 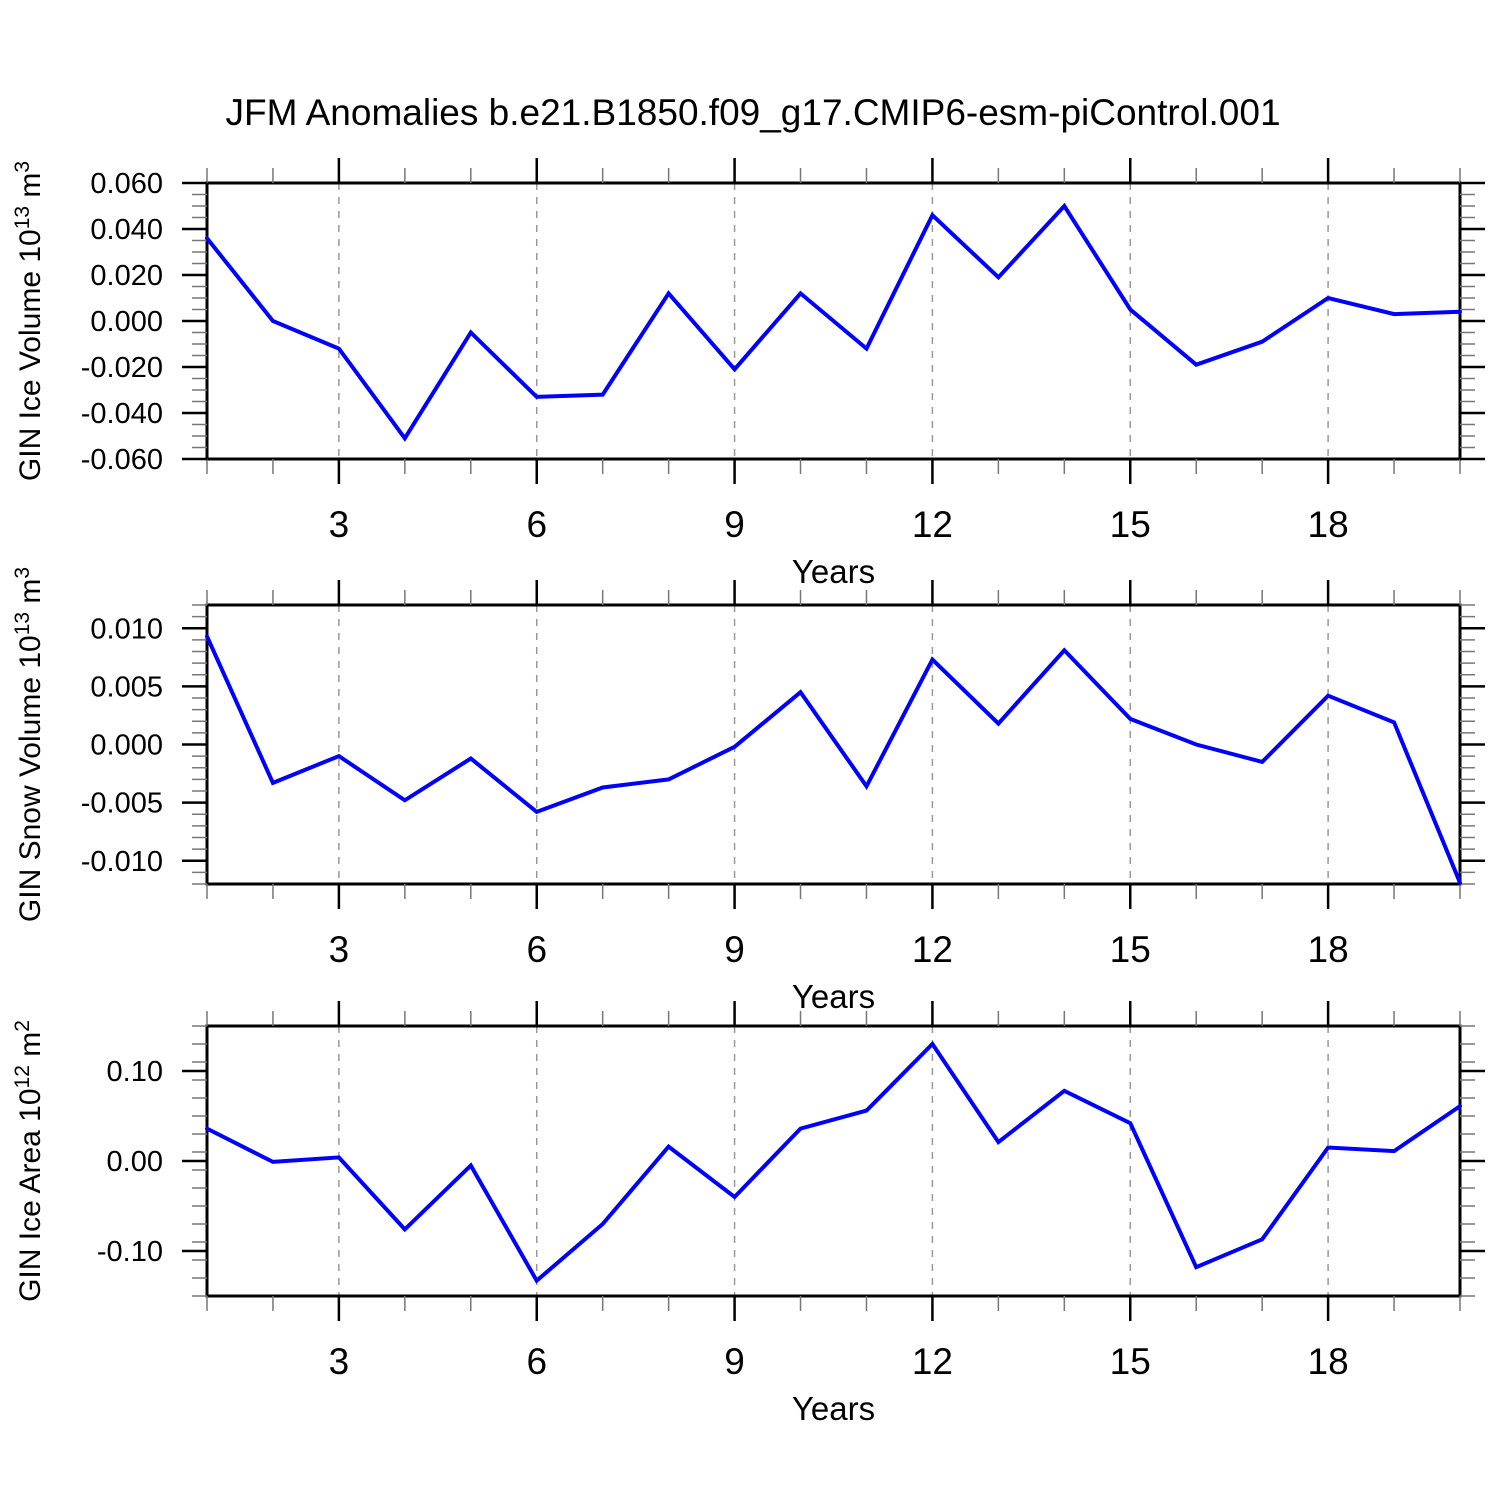 What do you see at coordinates (135, 1162) in the screenshot?
I see `y-tick-label: 0.00` at bounding box center [135, 1162].